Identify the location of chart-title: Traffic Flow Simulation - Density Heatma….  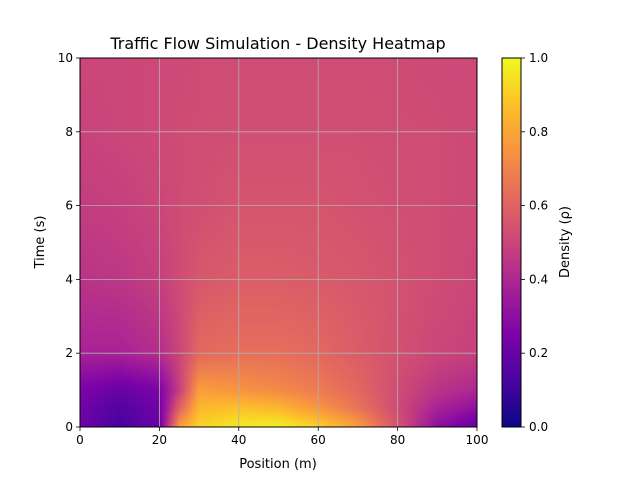
(277, 43).